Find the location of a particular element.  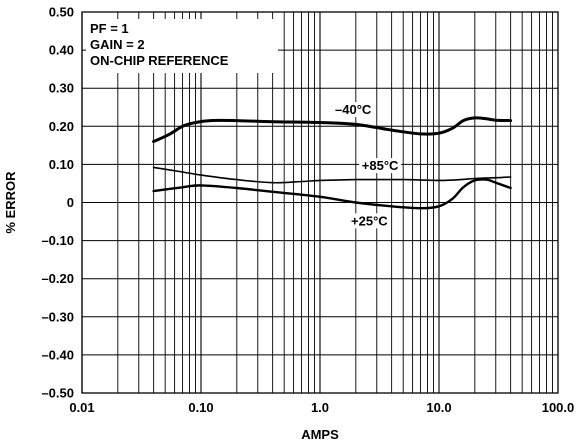

y-tick-label: –0.20 is located at coordinates (57, 278).